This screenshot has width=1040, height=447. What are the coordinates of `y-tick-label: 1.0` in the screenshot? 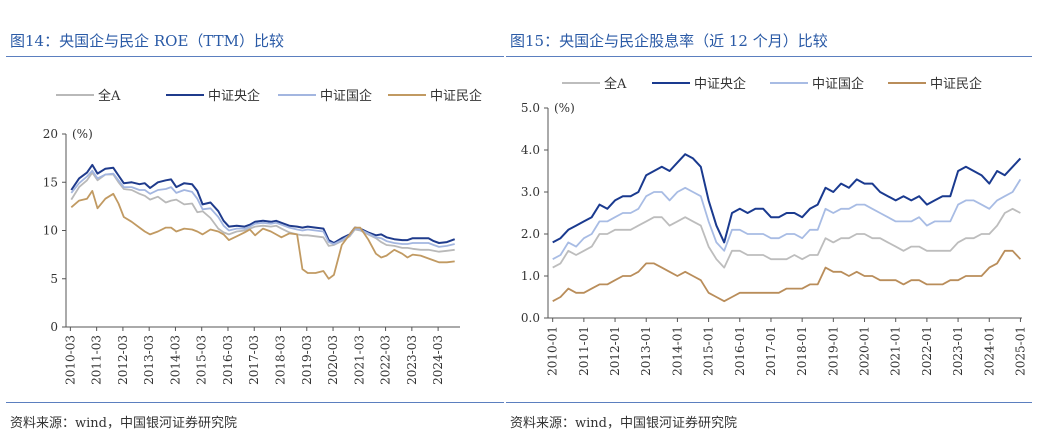 It's located at (530, 276).